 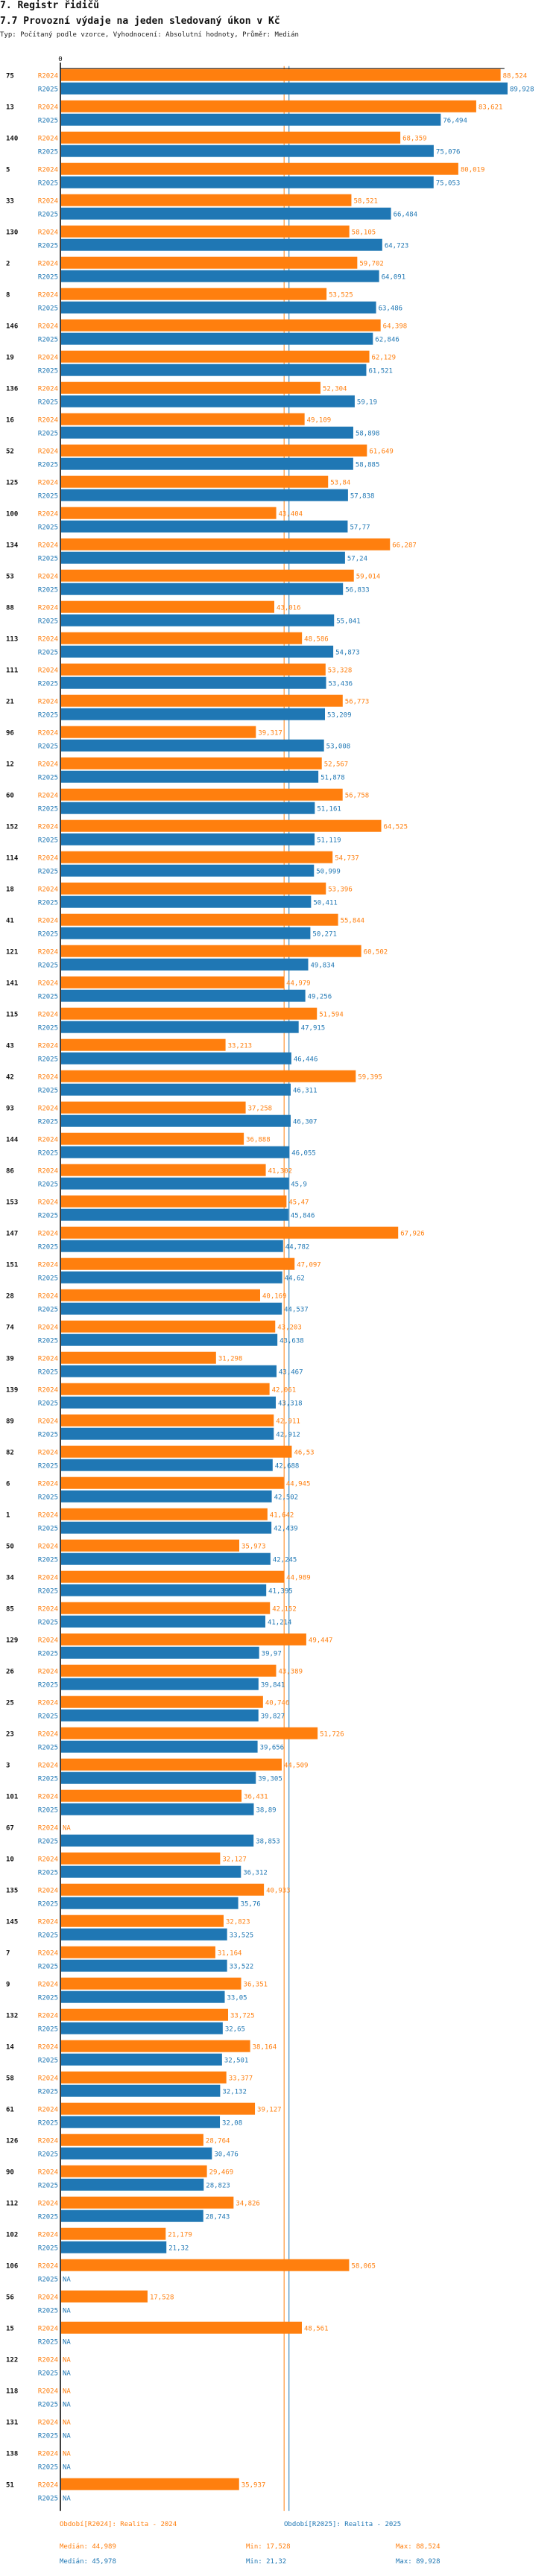 What do you see at coordinates (370, 1078) in the screenshot?
I see `value-label: 59,395` at bounding box center [370, 1078].